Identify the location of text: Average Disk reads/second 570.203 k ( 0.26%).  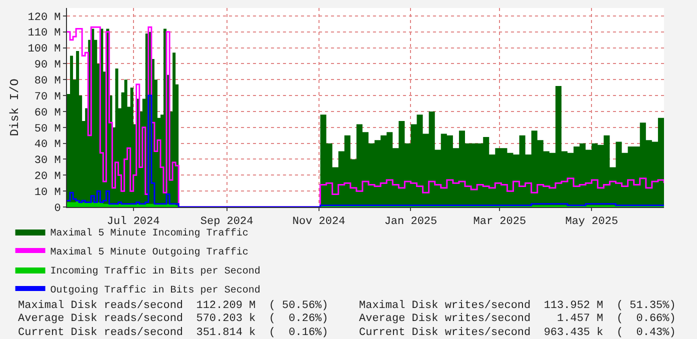
(173, 319).